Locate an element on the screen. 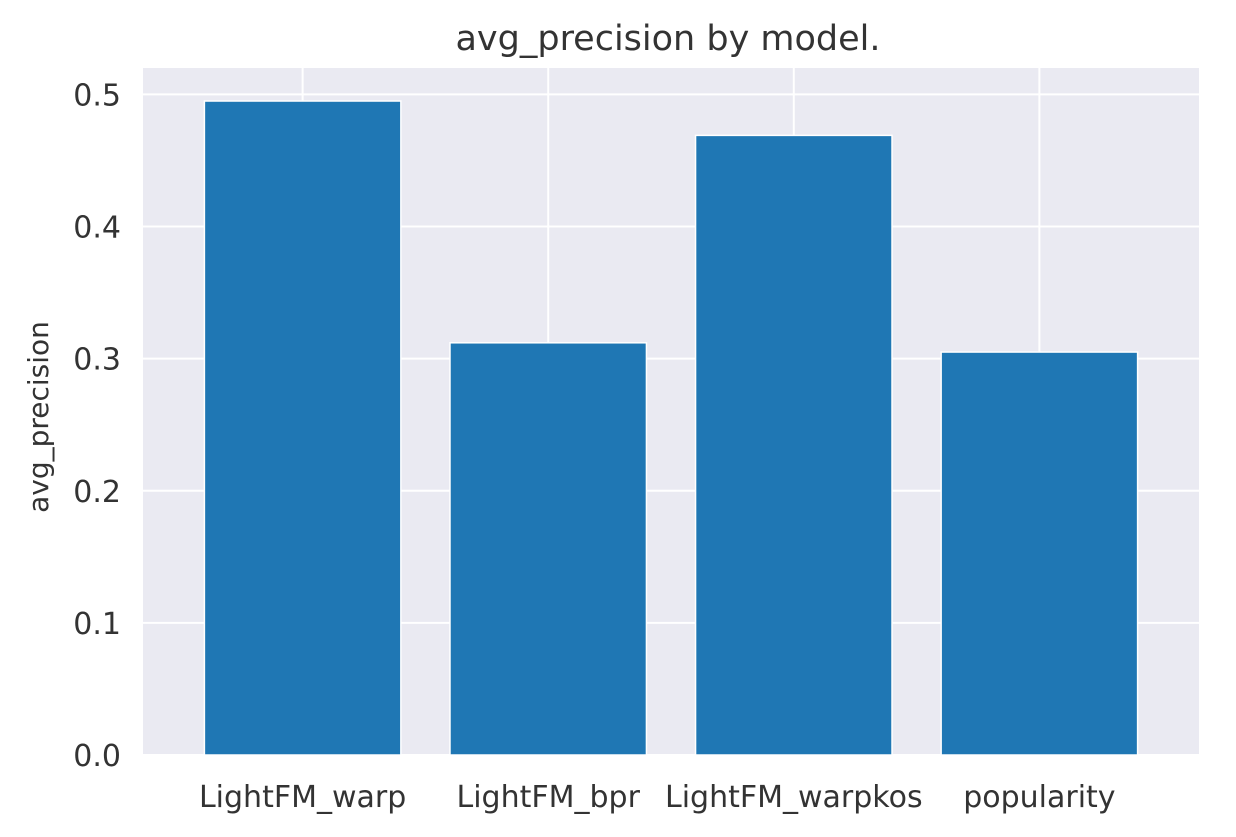  y-tick-label: 0.0 is located at coordinates (97, 756).